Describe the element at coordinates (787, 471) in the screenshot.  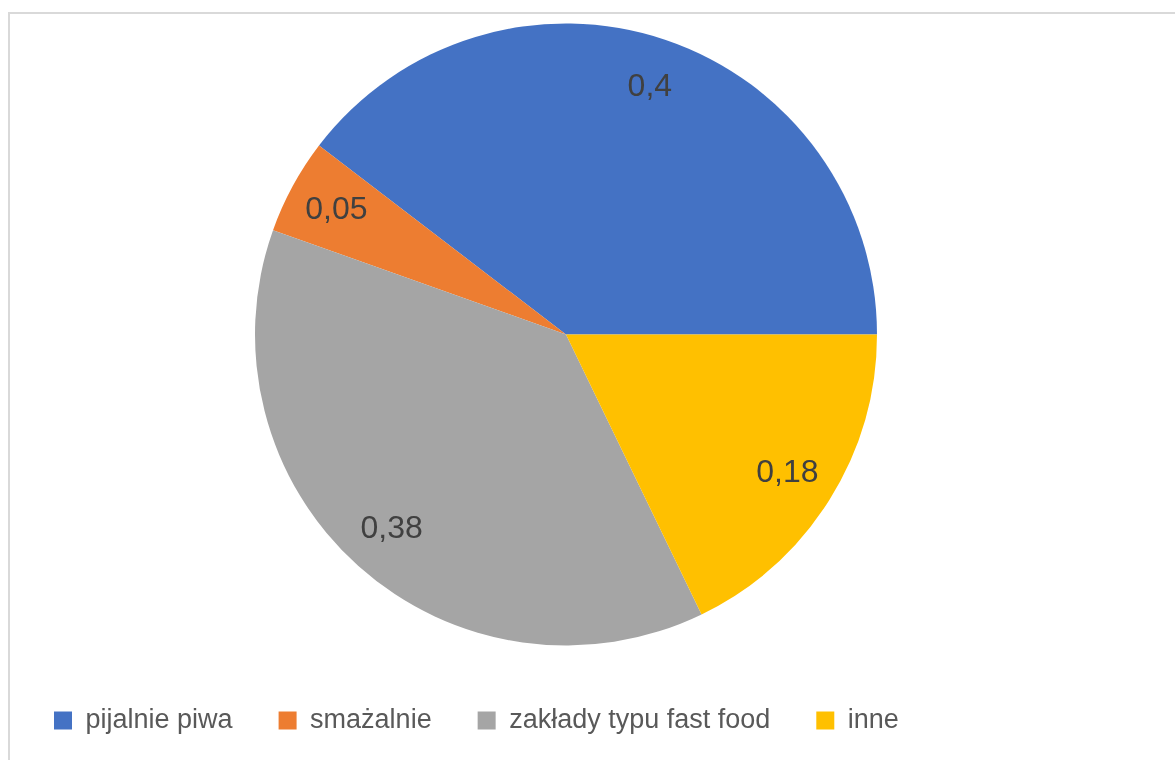
I see `data-label: 0,18` at that location.